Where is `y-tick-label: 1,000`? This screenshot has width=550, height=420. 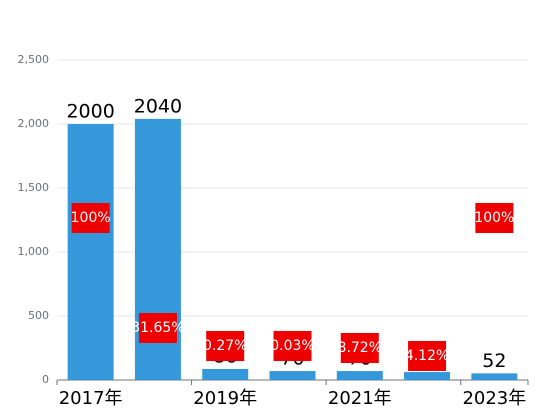
y-tick-label: 1,000 is located at coordinates (34, 251).